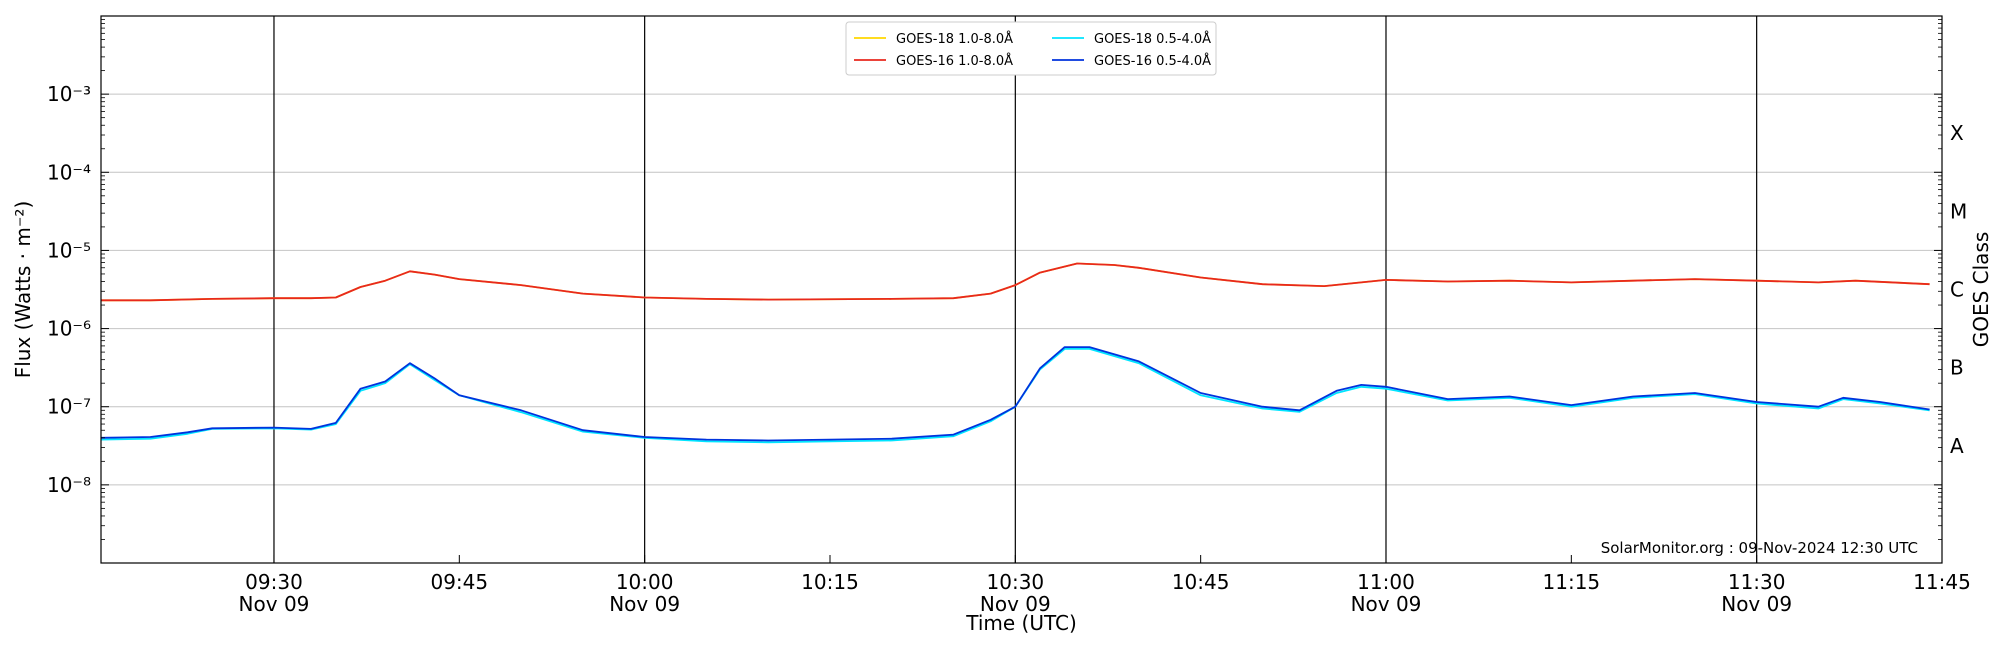  What do you see at coordinates (23, 290) in the screenshot?
I see `y-axis-title: Flux (Watts · m⁻²)` at bounding box center [23, 290].